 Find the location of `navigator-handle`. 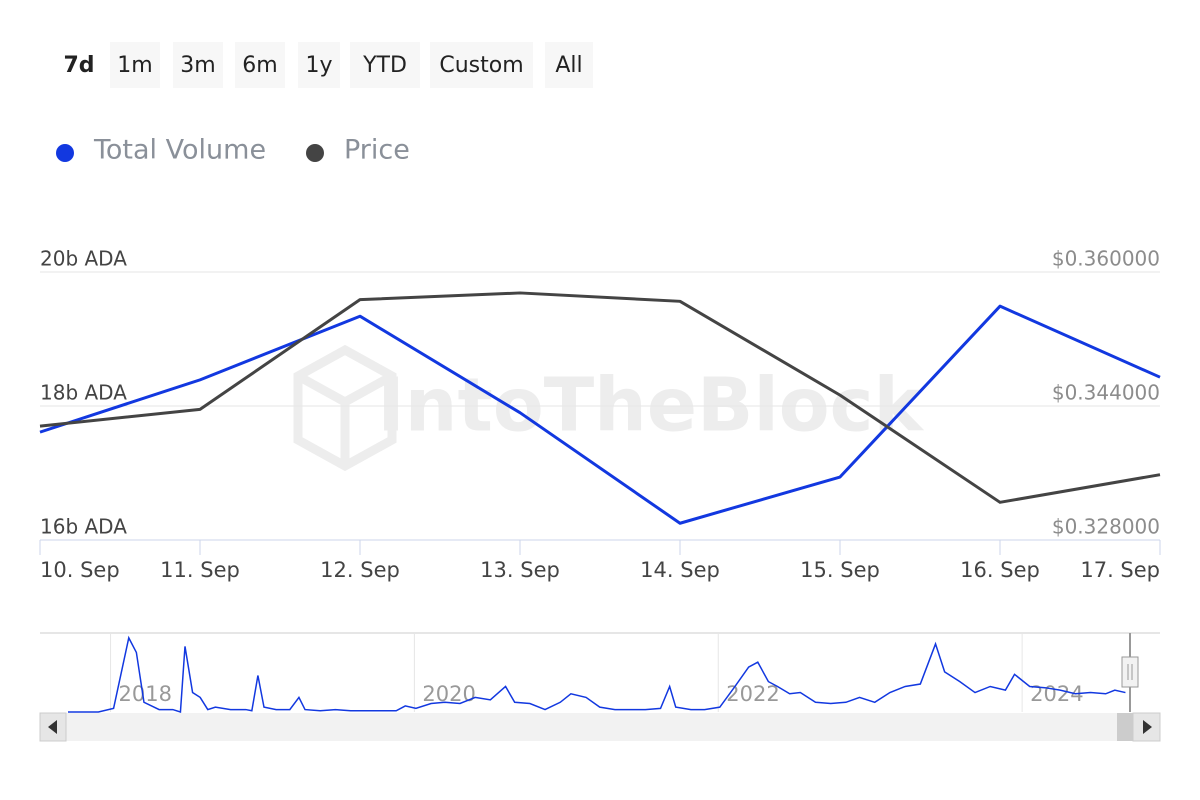

navigator-handle is located at coordinates (1130, 672).